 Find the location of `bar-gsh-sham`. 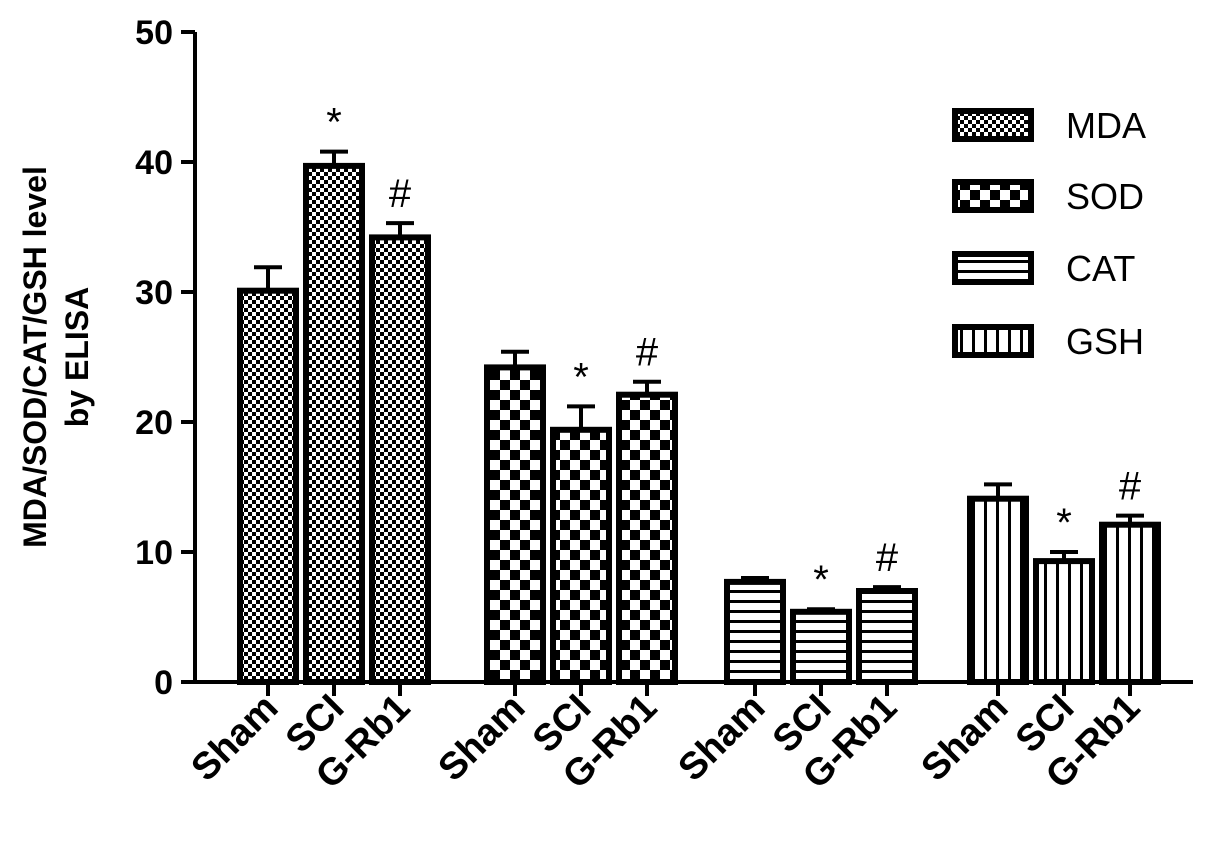

bar-gsh-sham is located at coordinates (998, 590).